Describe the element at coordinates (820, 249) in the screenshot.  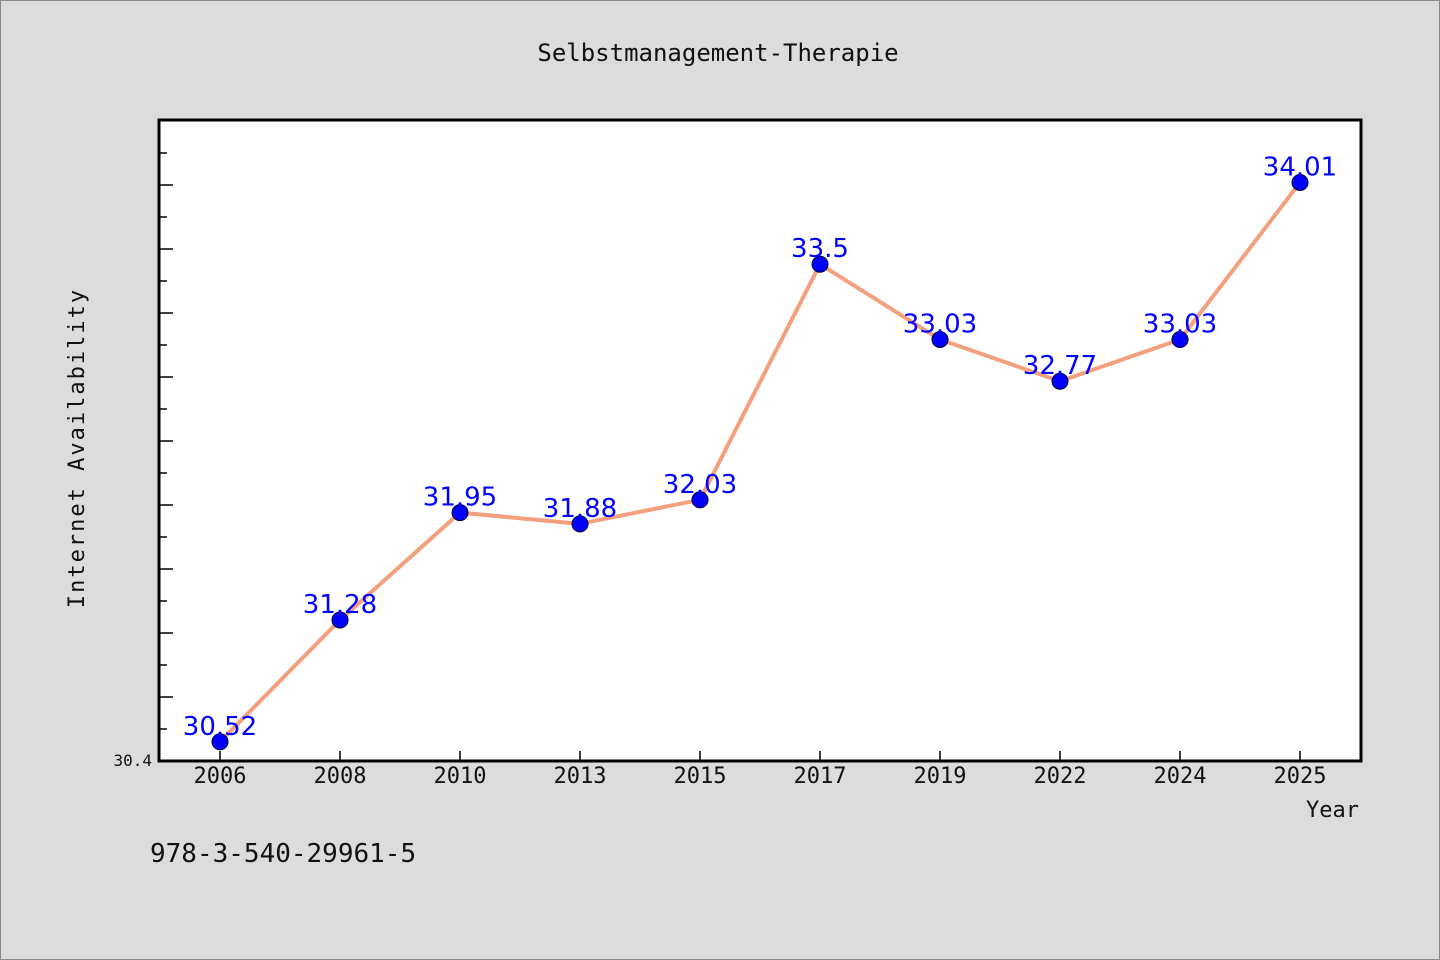
I see `data-label: 33.5` at that location.